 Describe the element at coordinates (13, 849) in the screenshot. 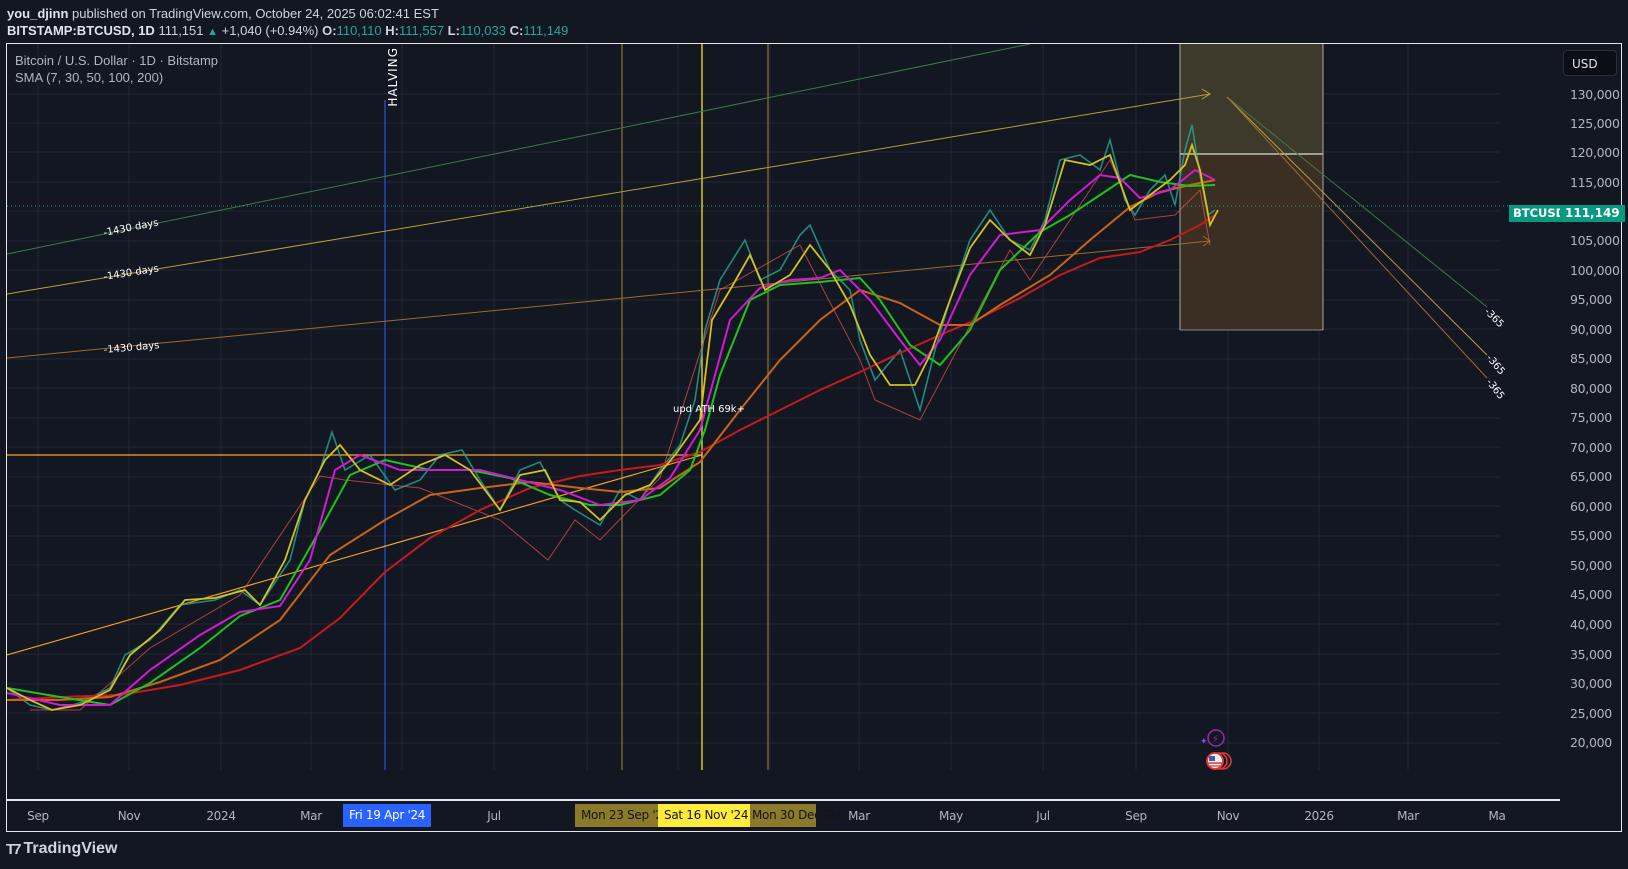

I see `tradingview-logo-icon: T7` at that location.